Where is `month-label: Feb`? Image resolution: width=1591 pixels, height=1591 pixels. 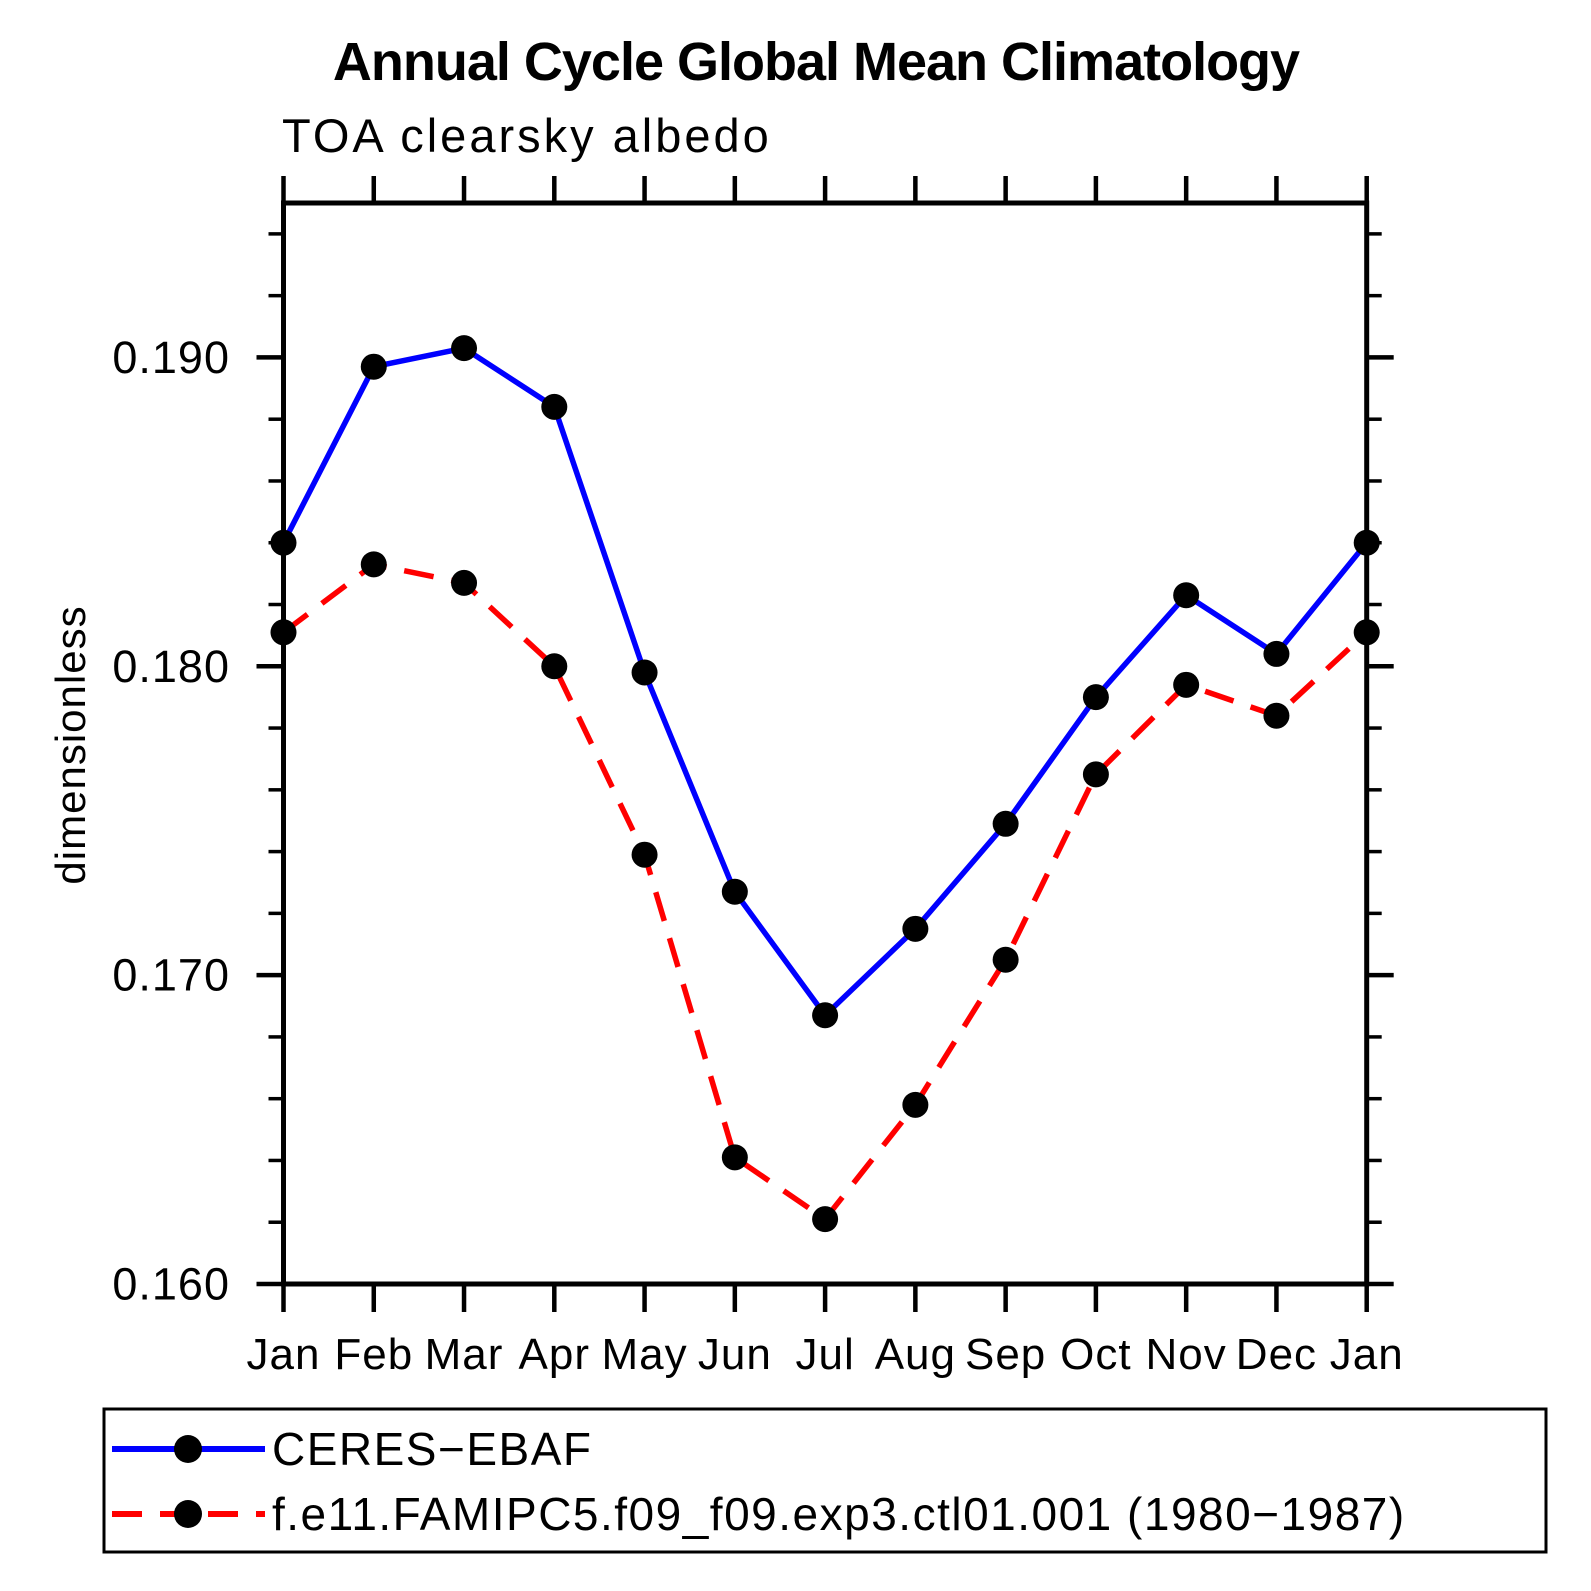
month-label: Feb is located at coordinates (373, 1354).